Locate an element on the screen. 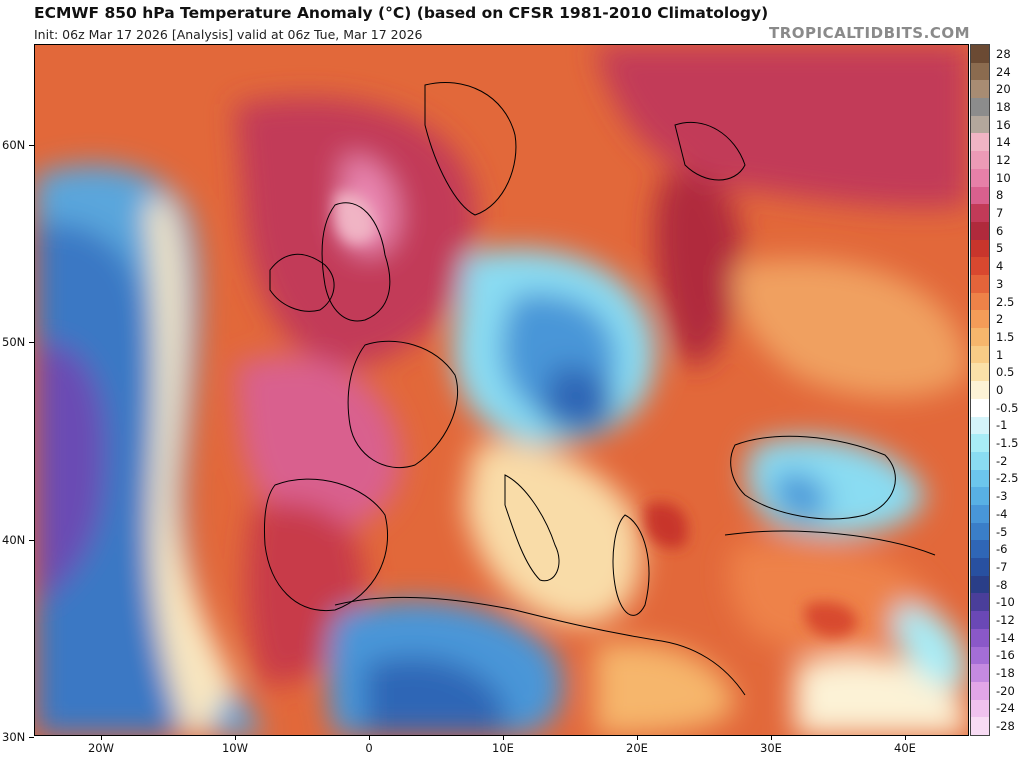  colorbar-label: 8 is located at coordinates (1000, 195).